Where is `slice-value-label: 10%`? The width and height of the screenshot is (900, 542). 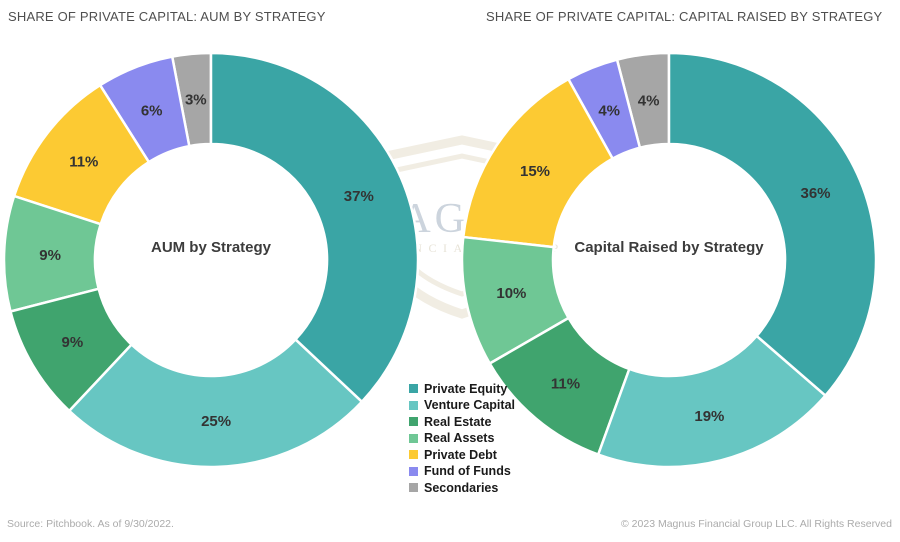 slice-value-label: 10% is located at coordinates (511, 293).